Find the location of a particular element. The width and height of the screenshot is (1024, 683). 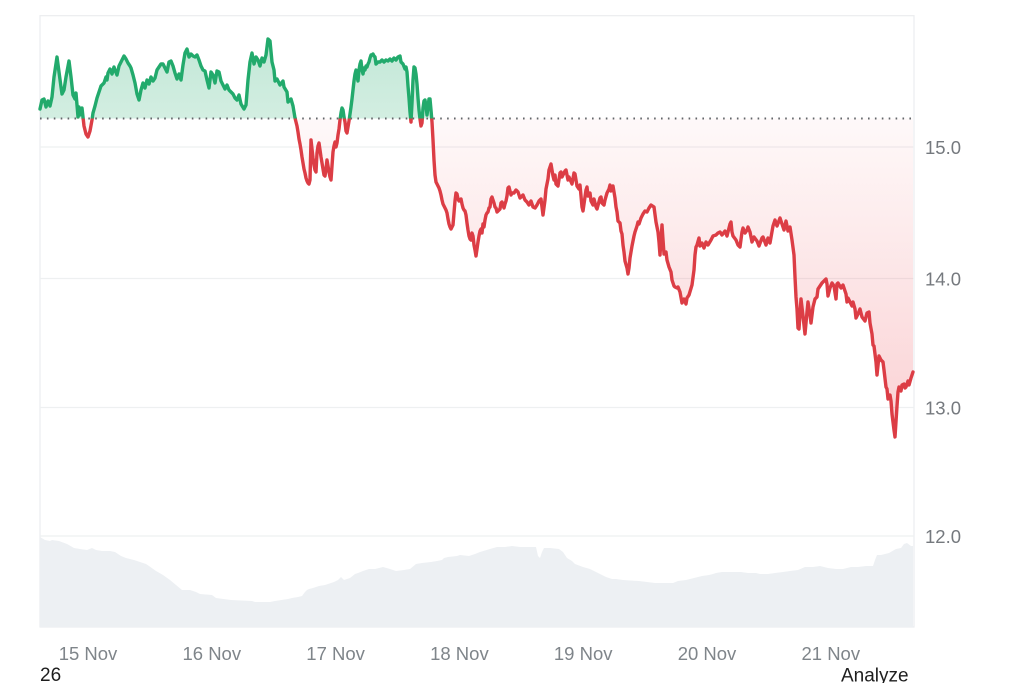

svg-text: 19 Nov is located at coordinates (583, 653).